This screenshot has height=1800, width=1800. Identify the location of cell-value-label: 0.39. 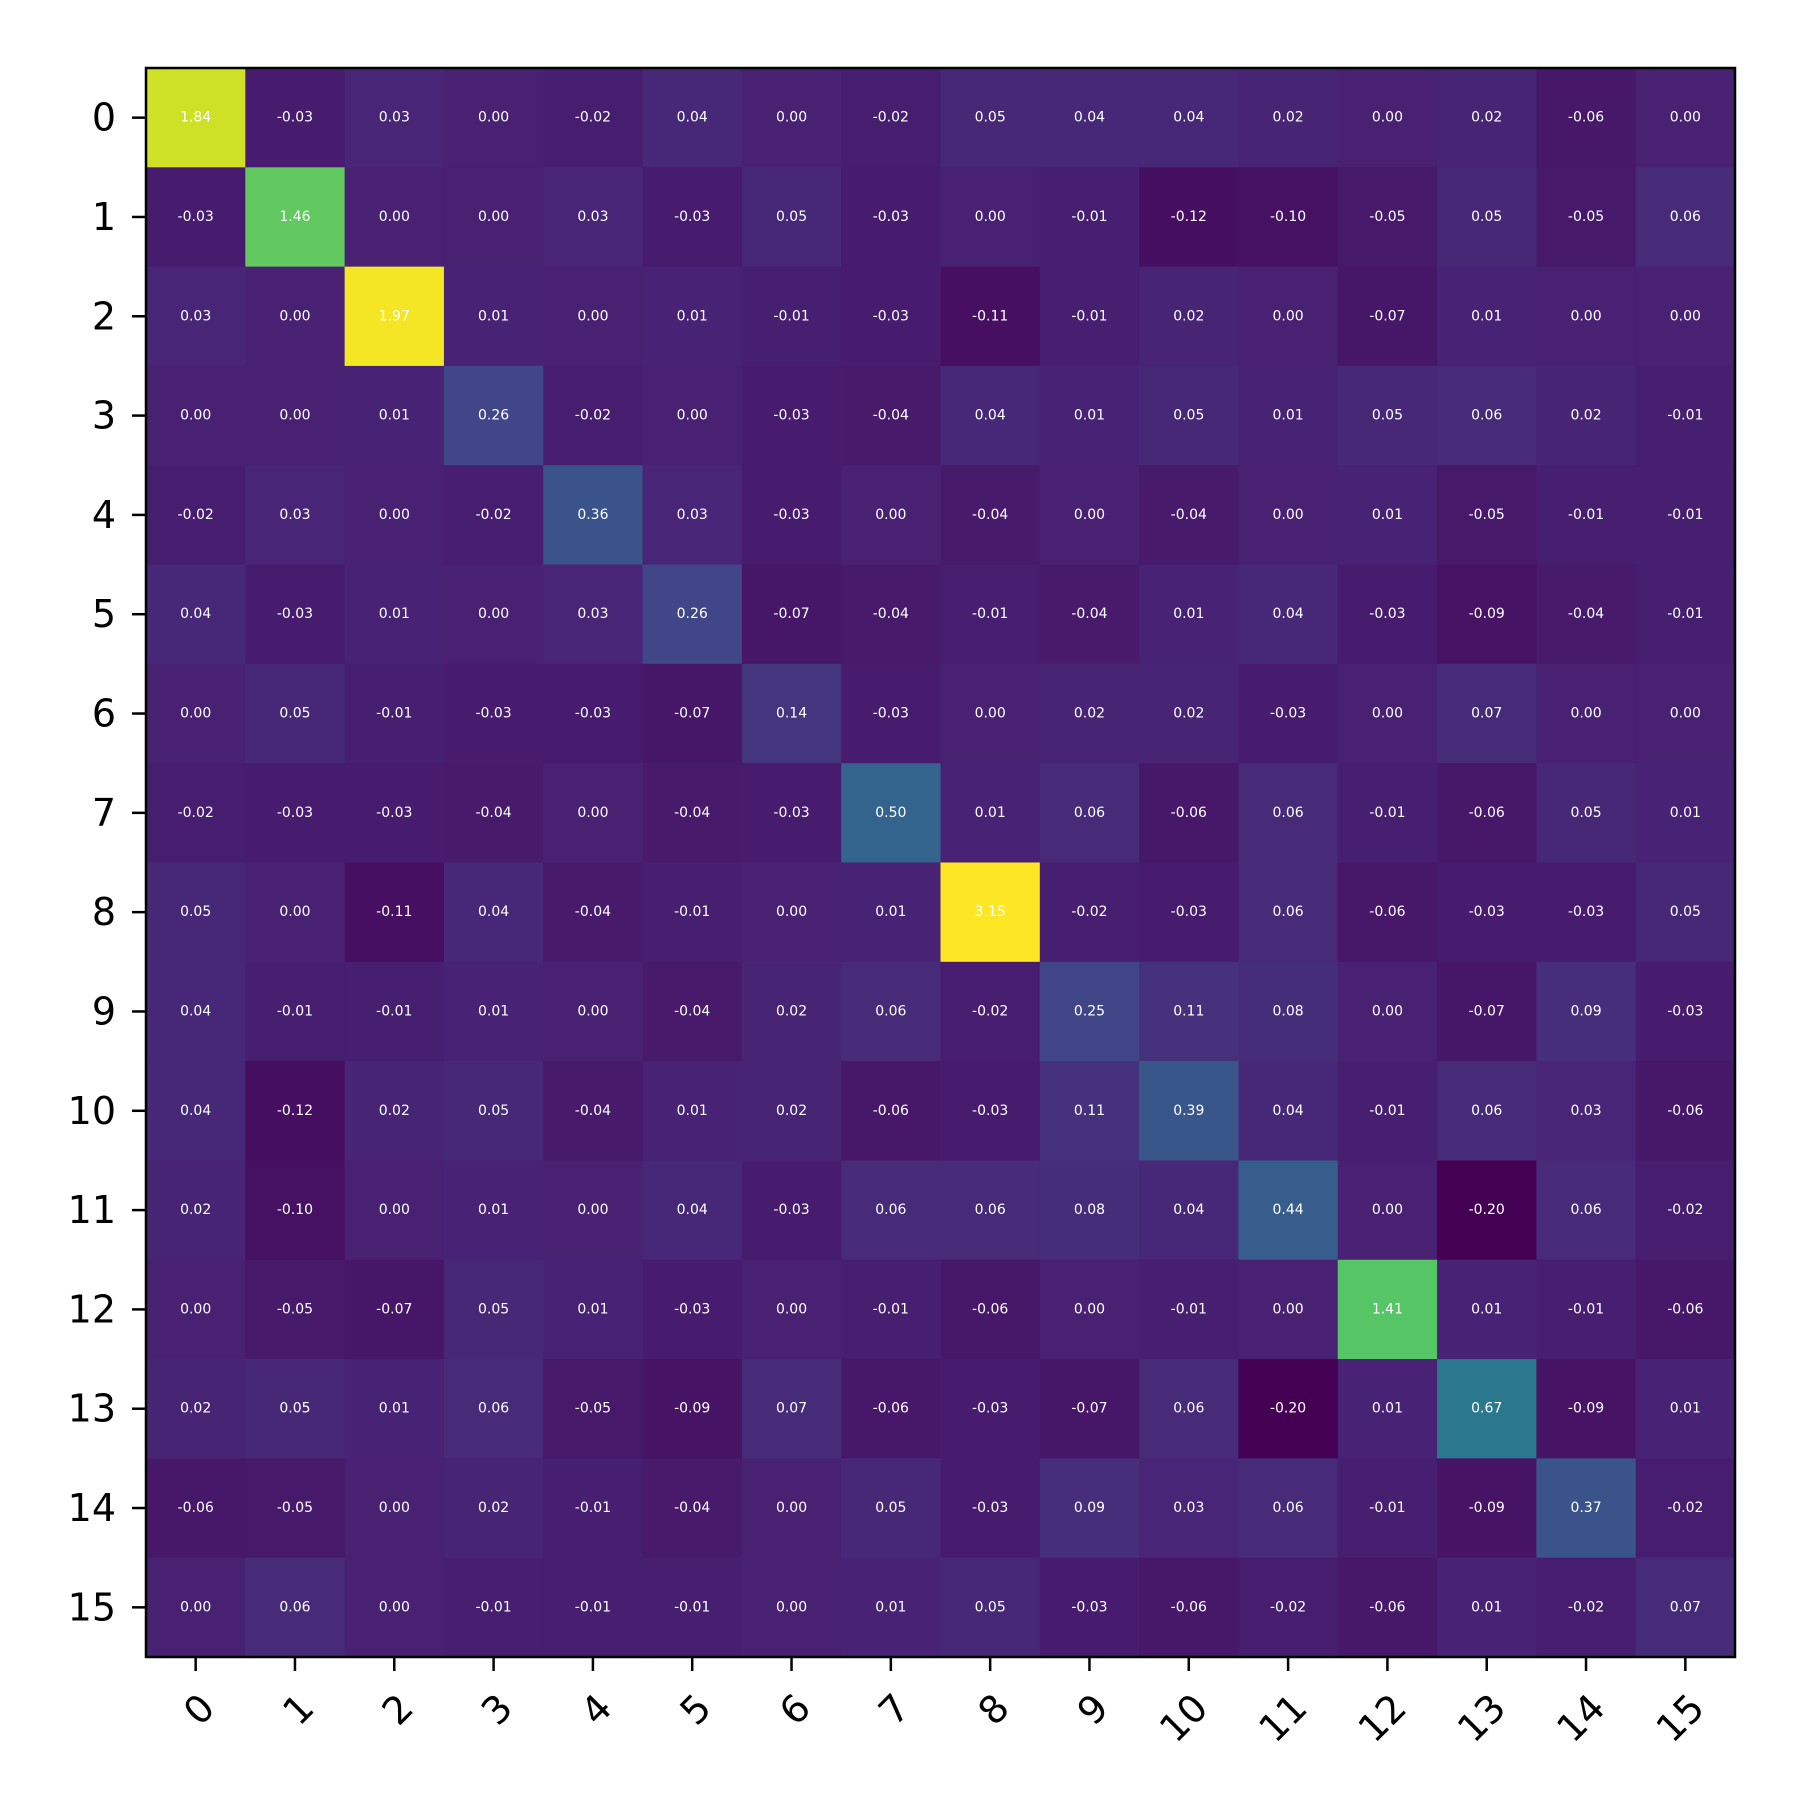
(1188, 1111).